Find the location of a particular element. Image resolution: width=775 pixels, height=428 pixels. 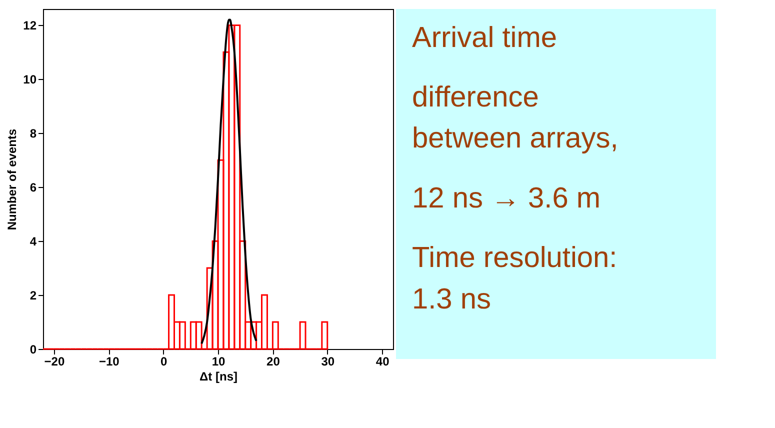

y-tick-label: 4 is located at coordinates (33, 241).